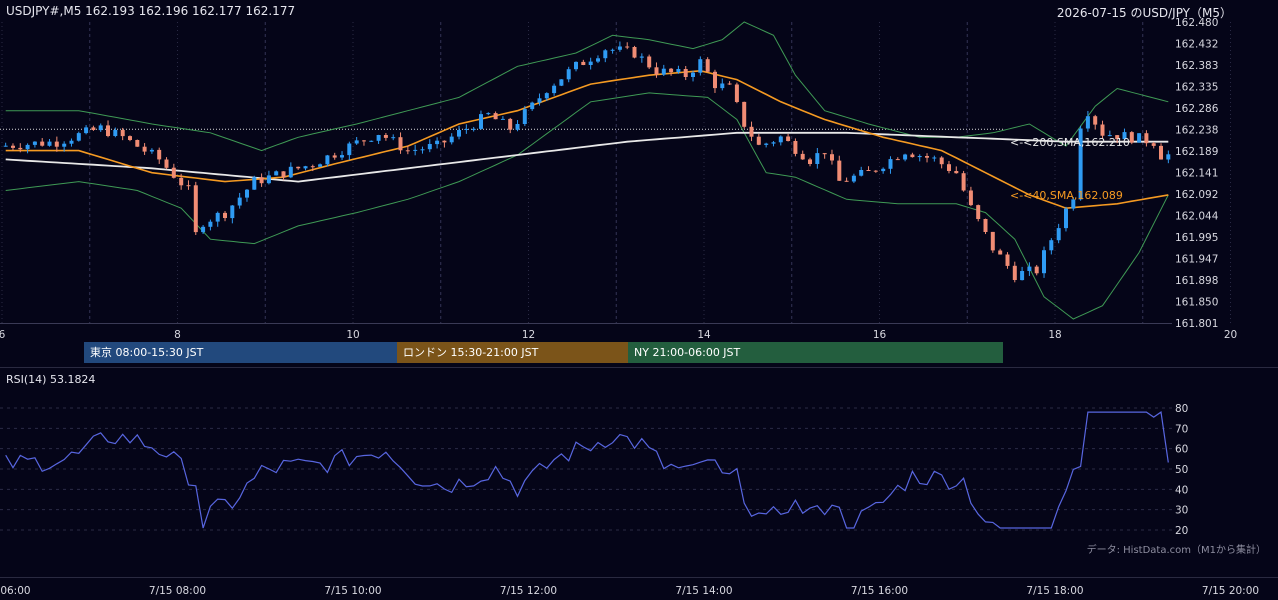 The image size is (1278, 600). Describe the element at coordinates (1066, 195) in the screenshot. I see `sma40-label: <-<40,SMA,162.089` at that location.